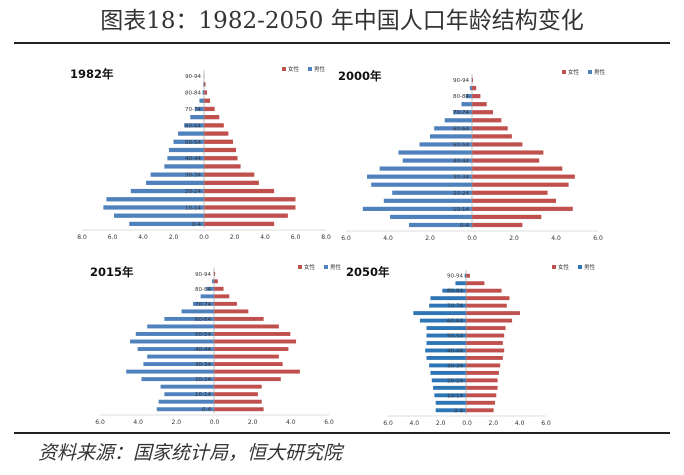 The width and height of the screenshot is (684, 475). I want to click on legend-swatch-female, so click(300, 267).